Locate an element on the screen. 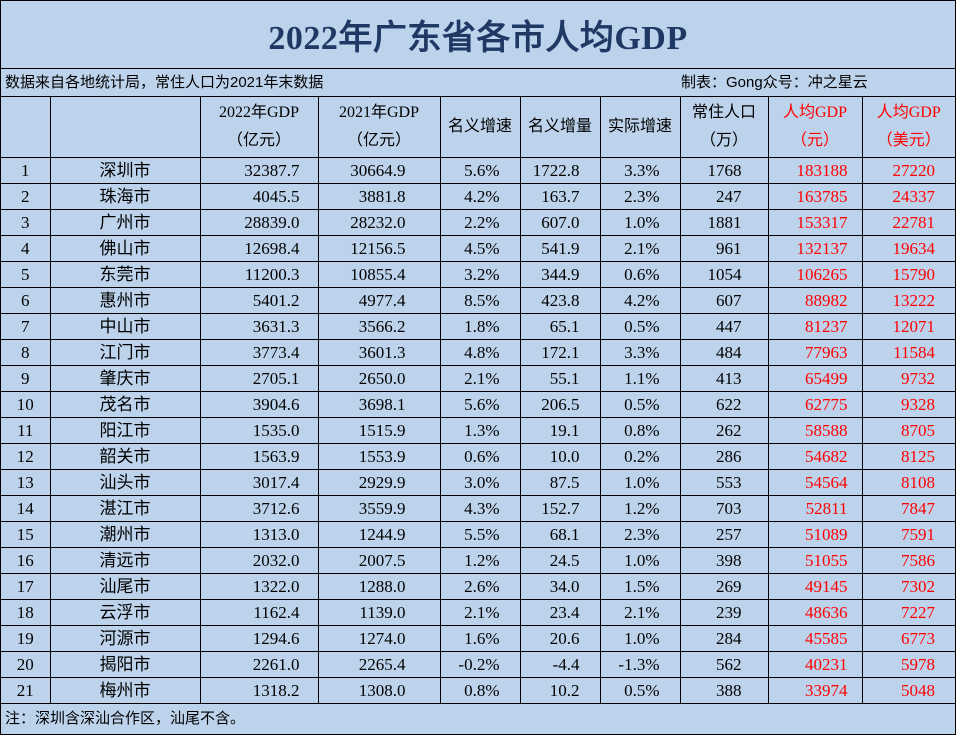  cell-rank: 12 is located at coordinates (26, 456).